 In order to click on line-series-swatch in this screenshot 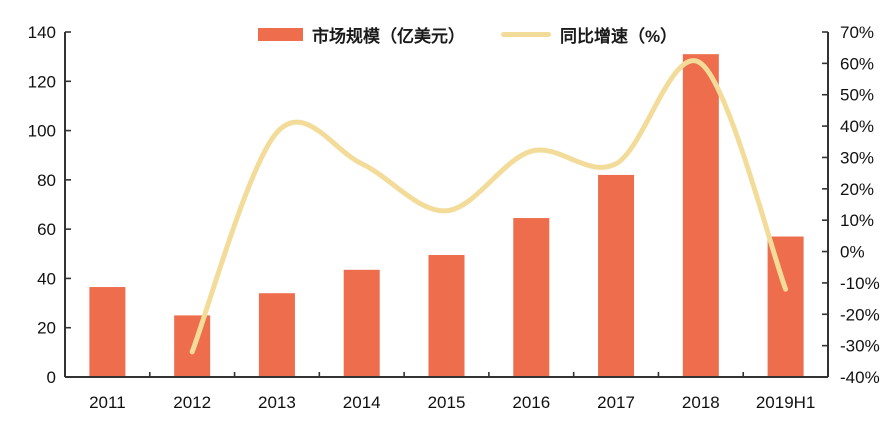, I will do `click(526, 34)`.